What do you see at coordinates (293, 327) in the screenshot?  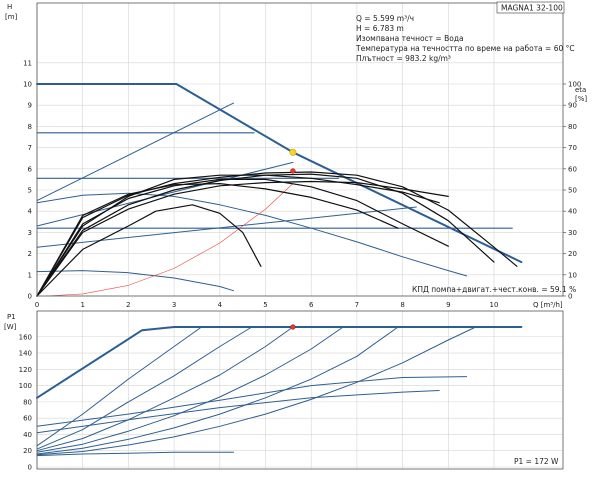 I see `power-point-marker` at bounding box center [293, 327].